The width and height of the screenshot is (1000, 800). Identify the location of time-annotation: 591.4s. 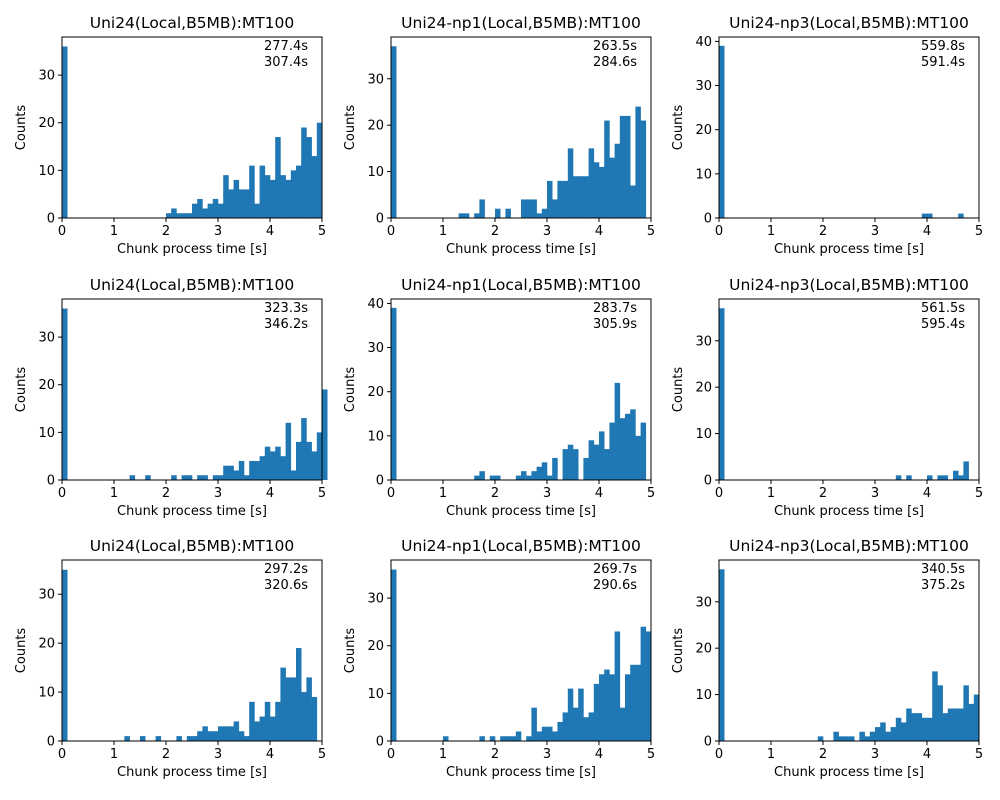
(943, 62).